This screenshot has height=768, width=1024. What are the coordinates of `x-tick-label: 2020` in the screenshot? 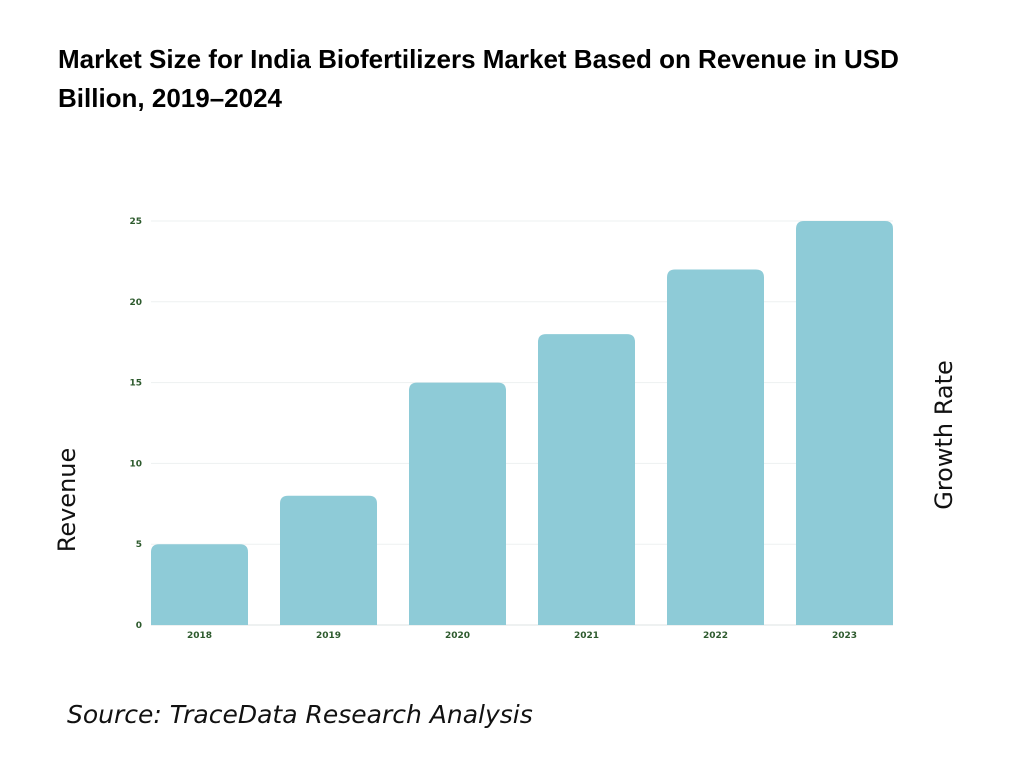 It's located at (457, 636).